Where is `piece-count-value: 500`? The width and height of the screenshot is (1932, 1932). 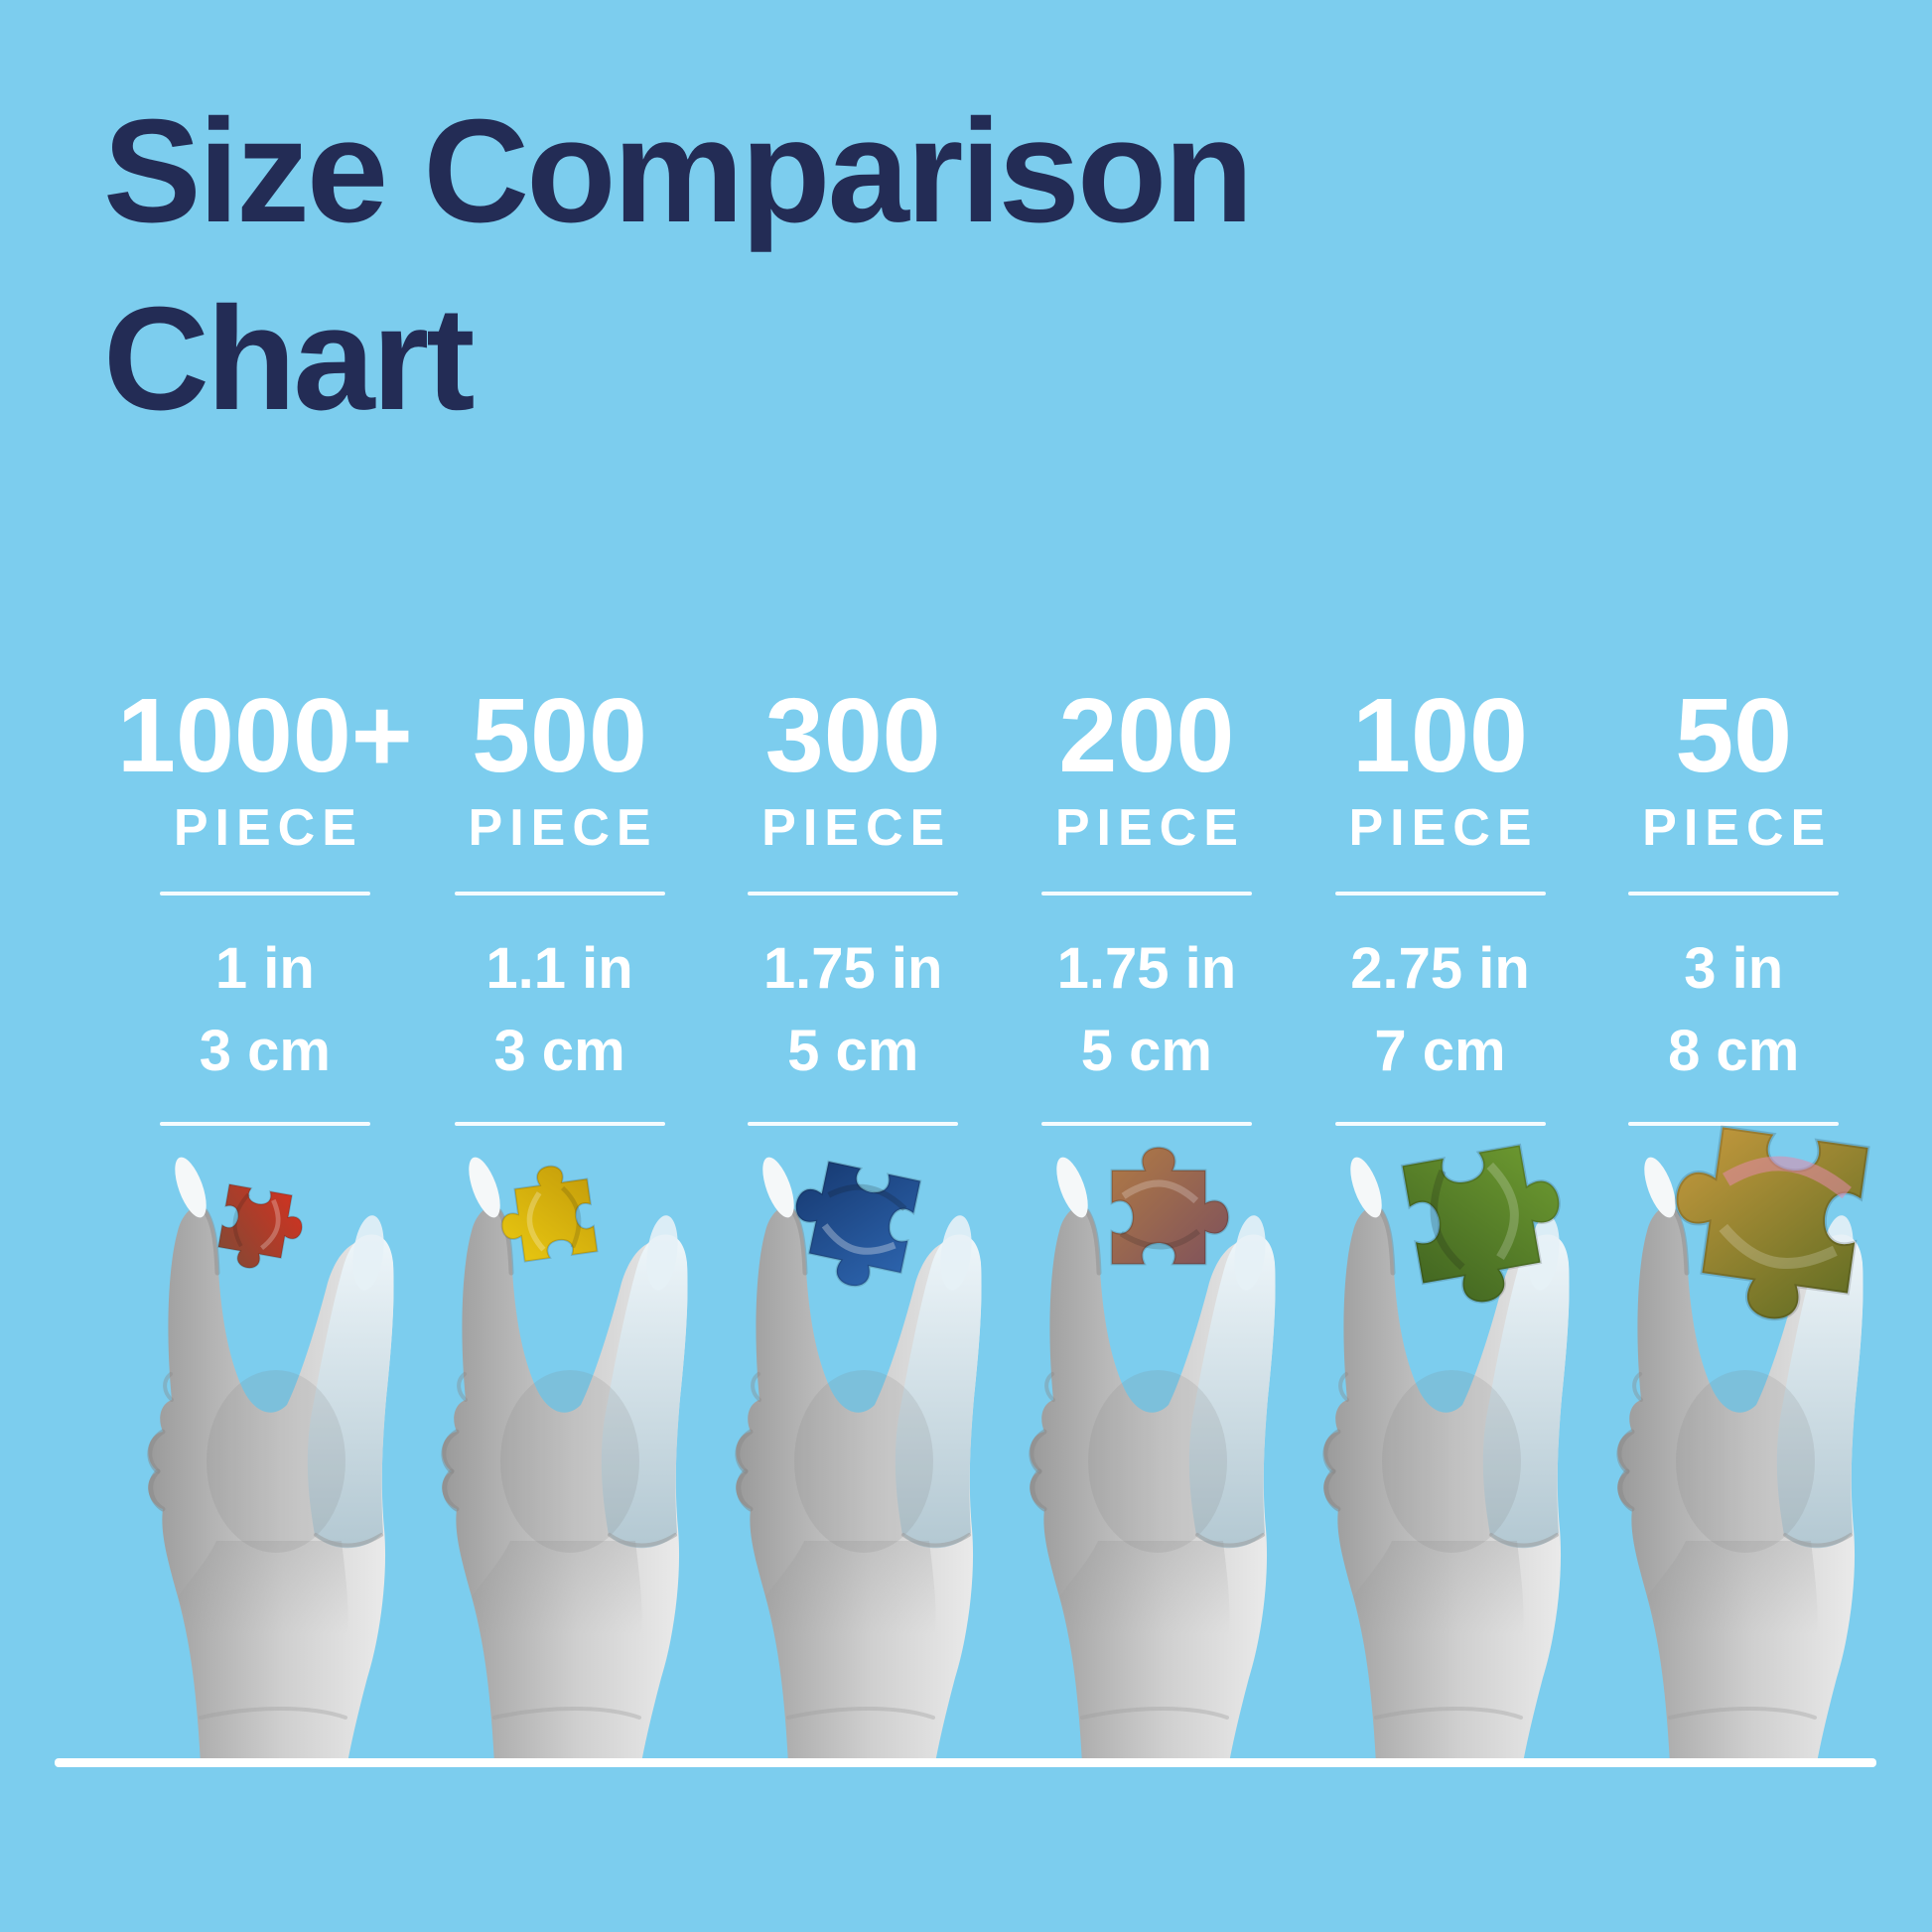 piece-count-value: 500 is located at coordinates (560, 735).